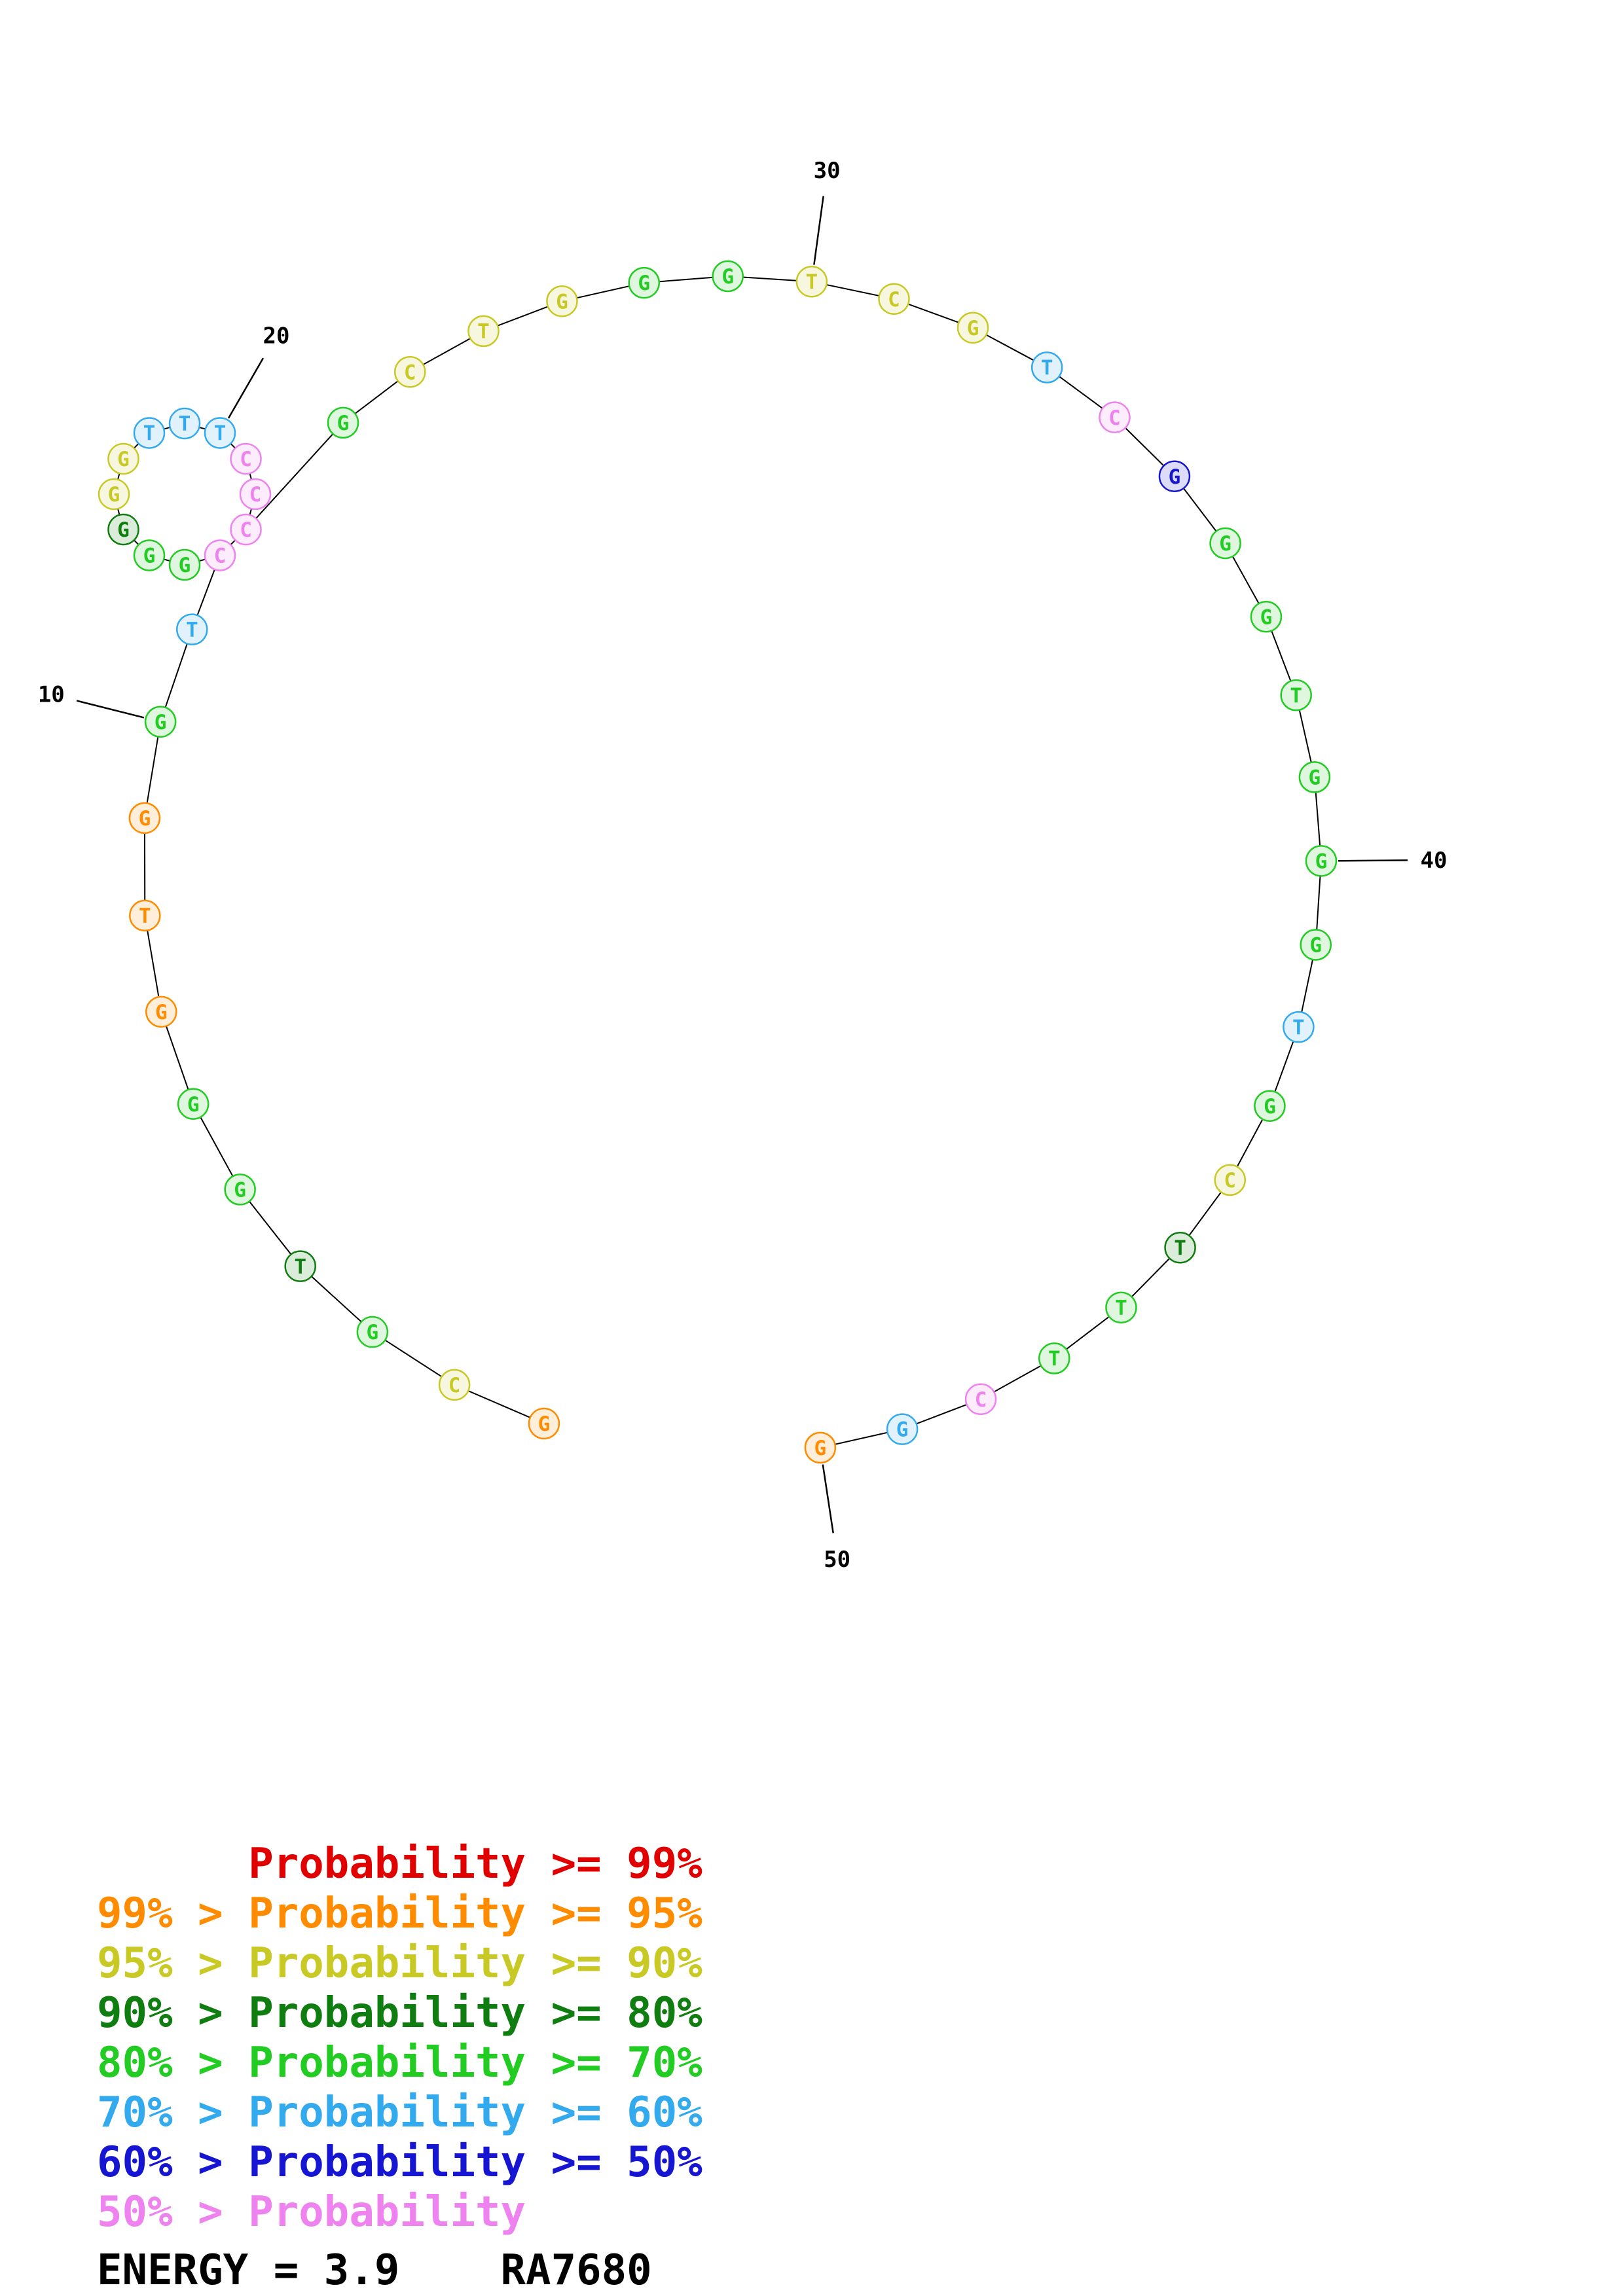  I want to click on legend-item: 50% > Probability, so click(311, 2212).